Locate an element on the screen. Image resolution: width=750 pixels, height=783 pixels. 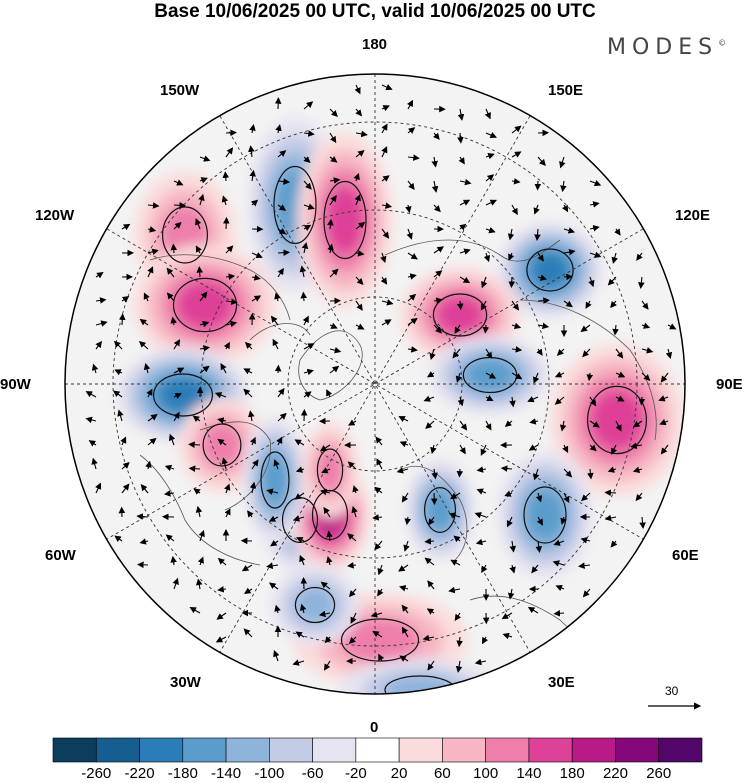
vector-scale-label: 30 is located at coordinates (672, 691).